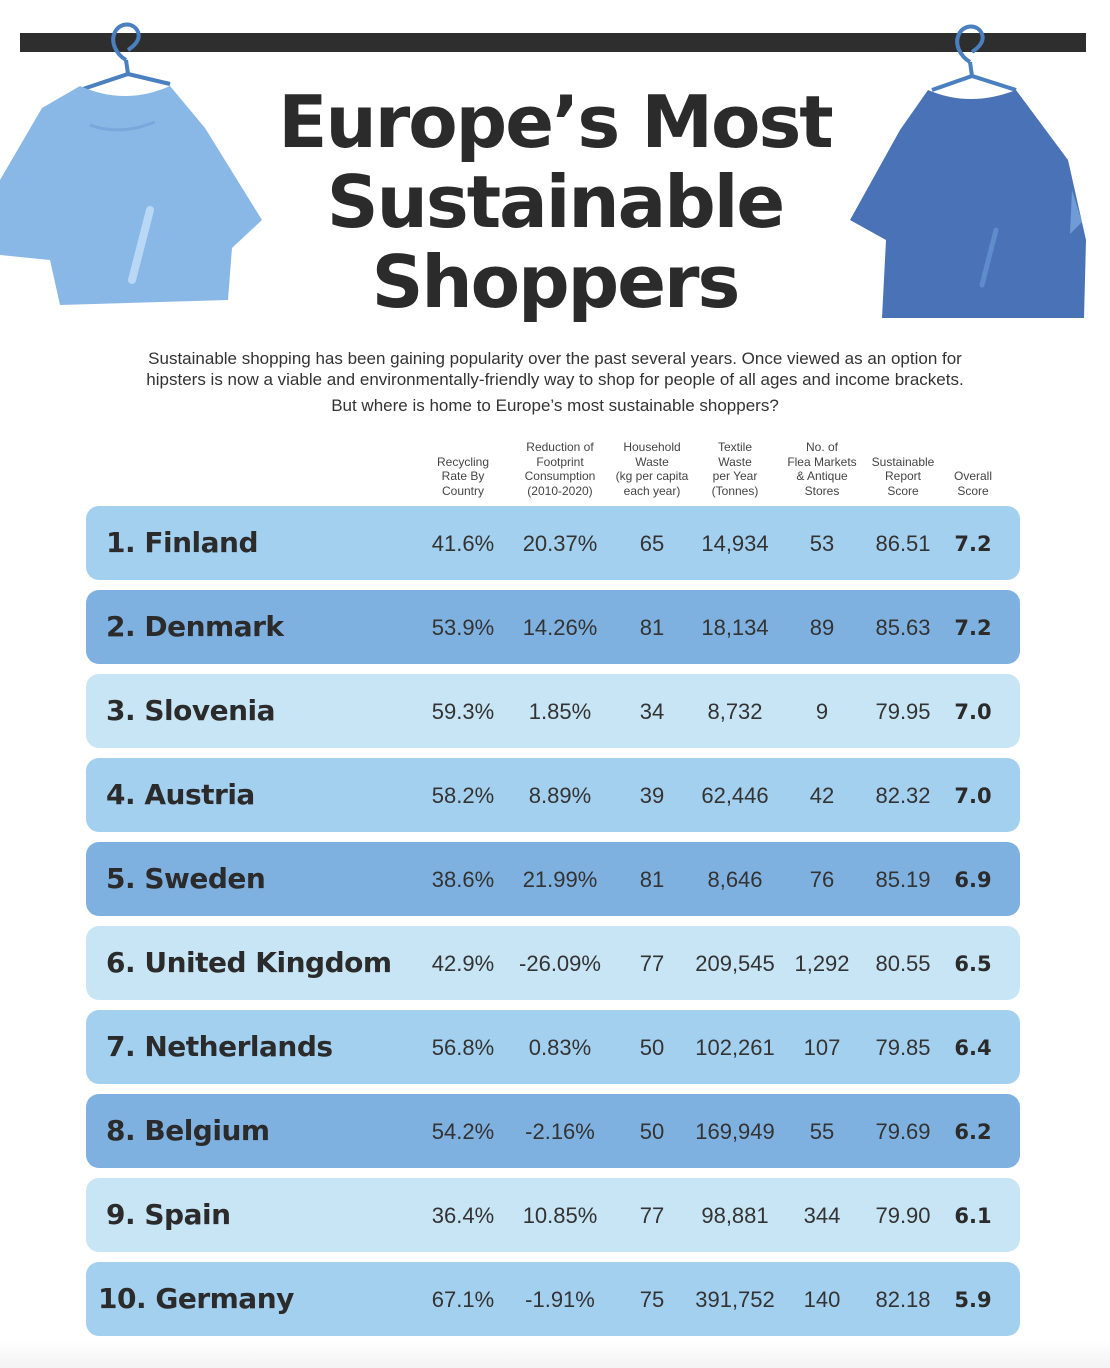 The image size is (1110, 1368). What do you see at coordinates (973, 1132) in the screenshot?
I see `overall-score-cell: 6.2` at bounding box center [973, 1132].